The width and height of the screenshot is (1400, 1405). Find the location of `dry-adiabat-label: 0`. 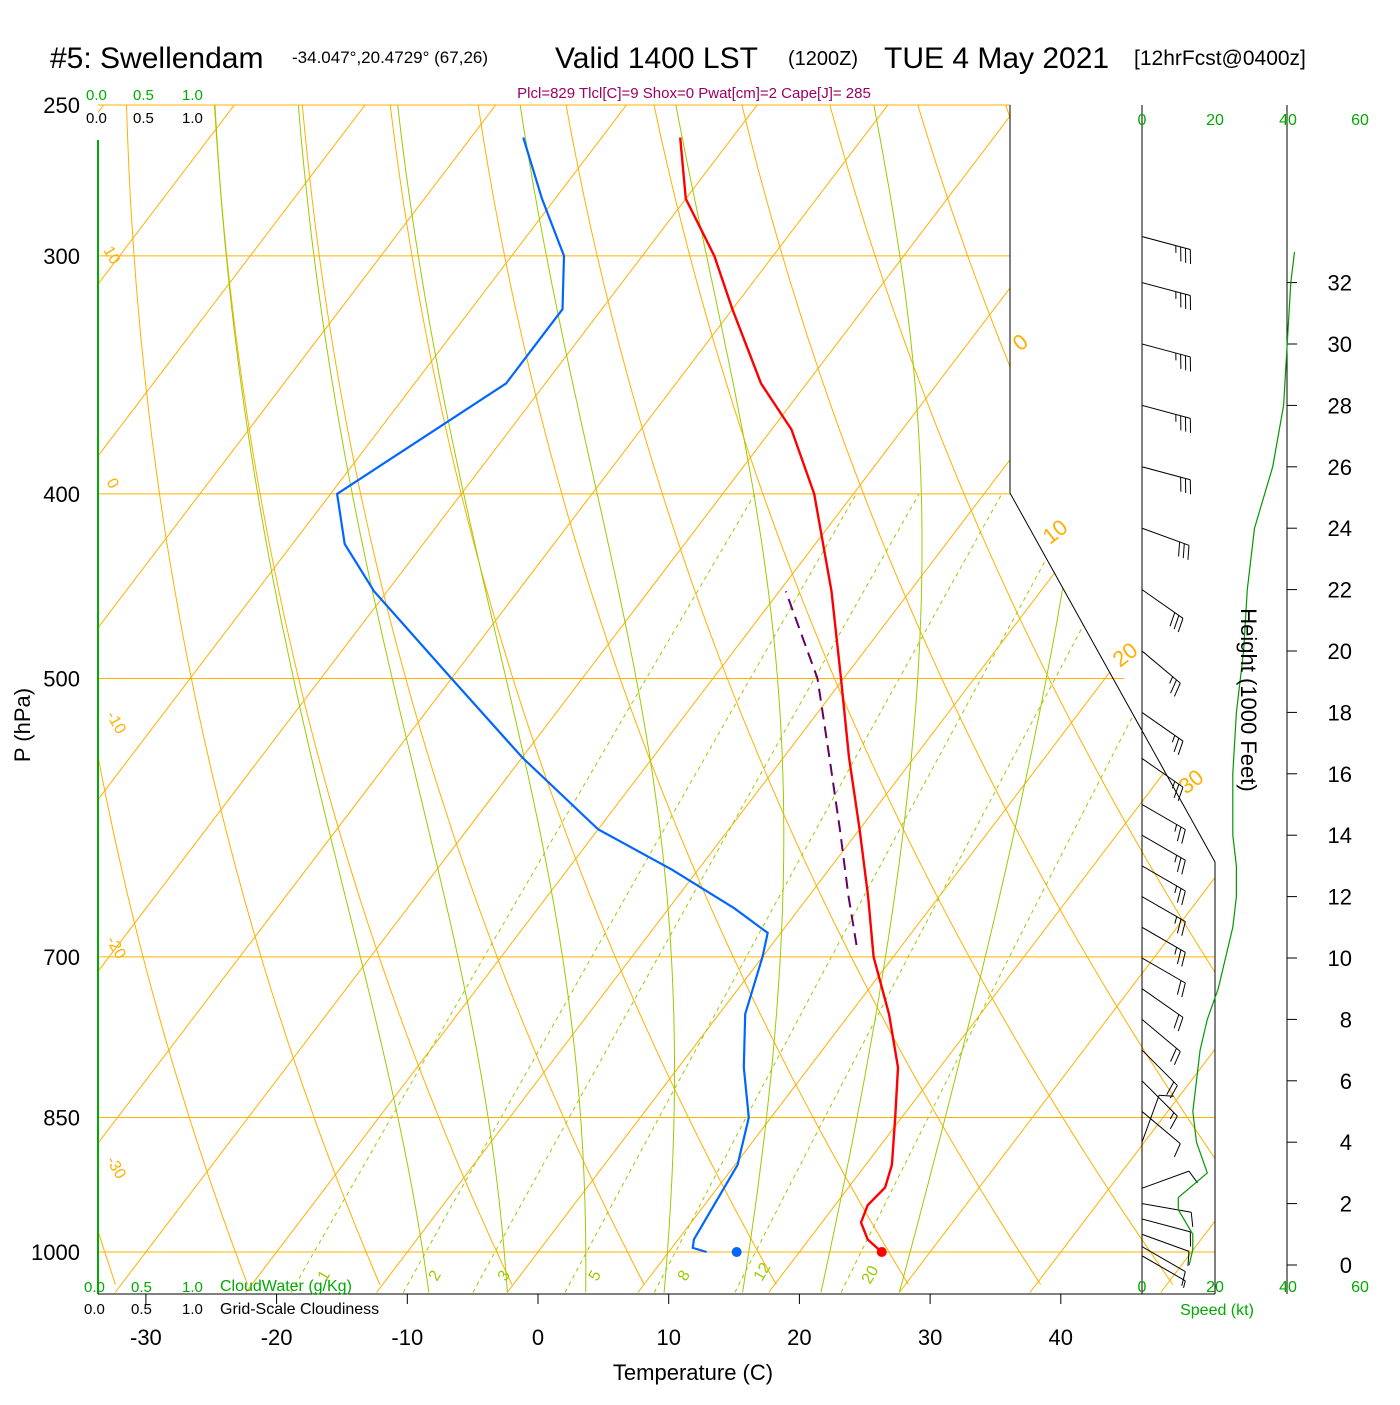

dry-adiabat-label: 0 is located at coordinates (112, 484).